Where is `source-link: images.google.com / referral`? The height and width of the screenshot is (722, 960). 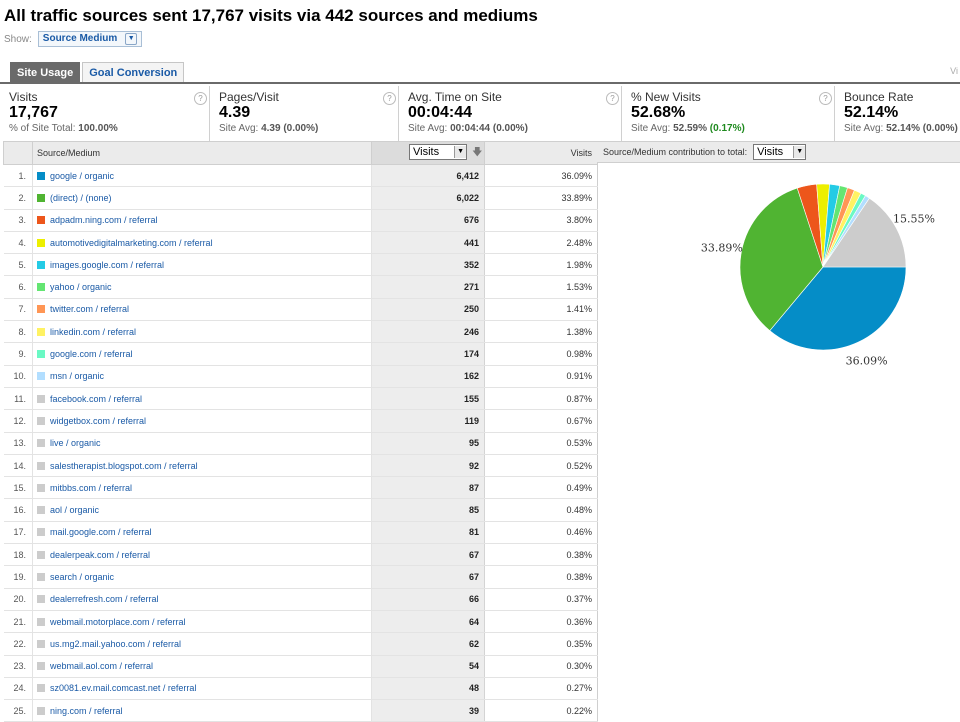
source-link: images.google.com / referral is located at coordinates (107, 264).